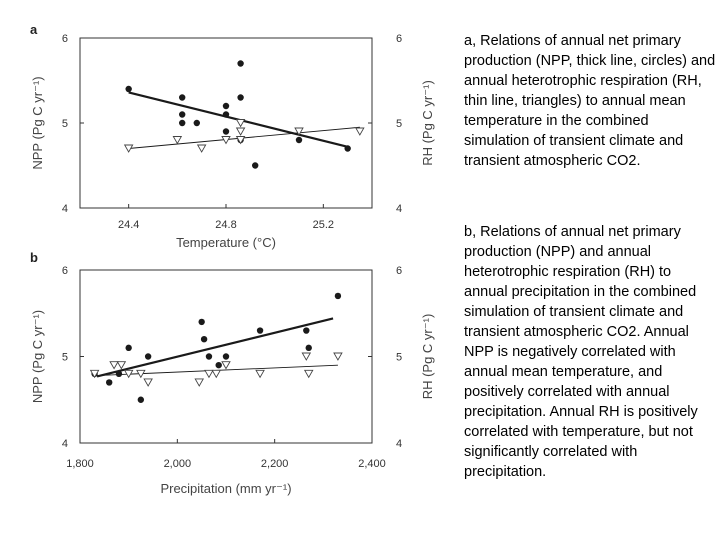  Describe the element at coordinates (215, 347) in the screenshot. I see `npp-fit-line` at that location.